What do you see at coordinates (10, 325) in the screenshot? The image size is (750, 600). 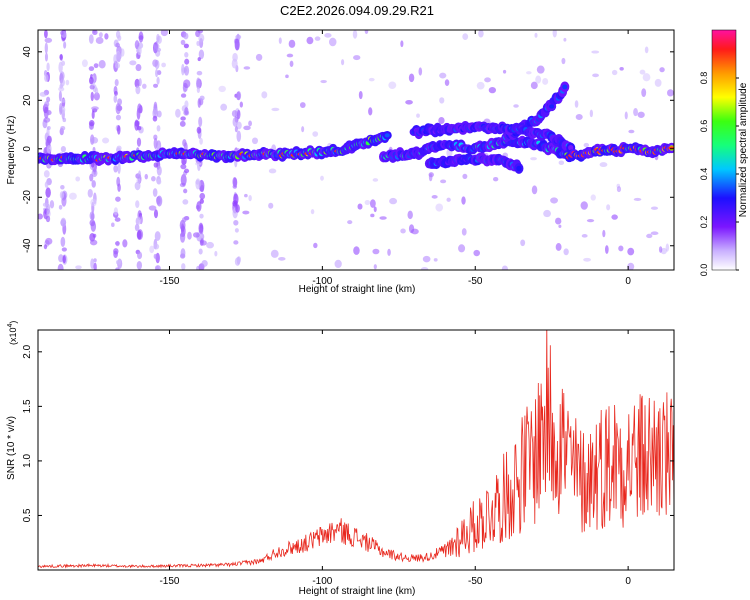 I see `snr-scale-exponent: 4` at bounding box center [10, 325].